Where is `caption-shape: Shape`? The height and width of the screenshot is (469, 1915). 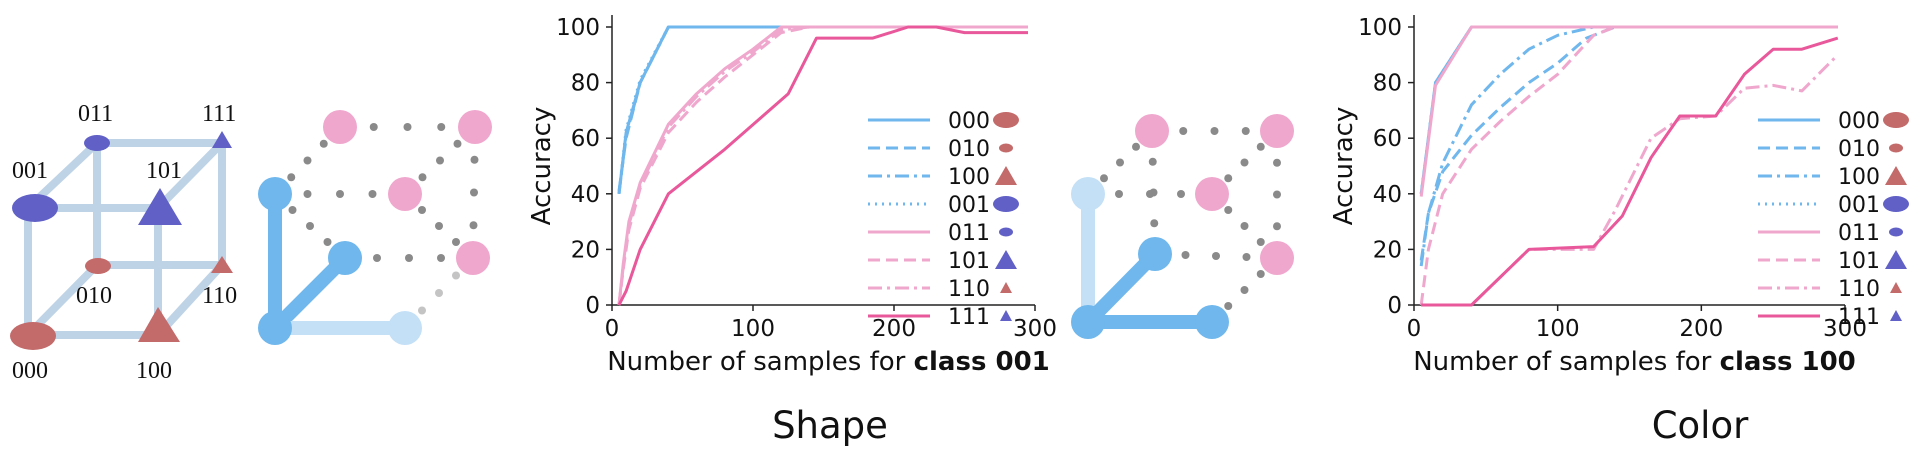
caption-shape: Shape is located at coordinates (830, 425).